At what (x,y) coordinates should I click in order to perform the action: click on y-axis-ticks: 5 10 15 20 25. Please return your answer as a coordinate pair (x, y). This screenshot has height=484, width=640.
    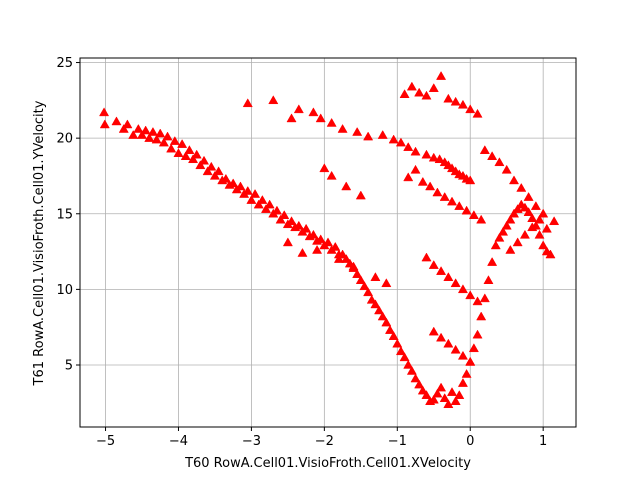
    Looking at the image, I should click on (68, 214).